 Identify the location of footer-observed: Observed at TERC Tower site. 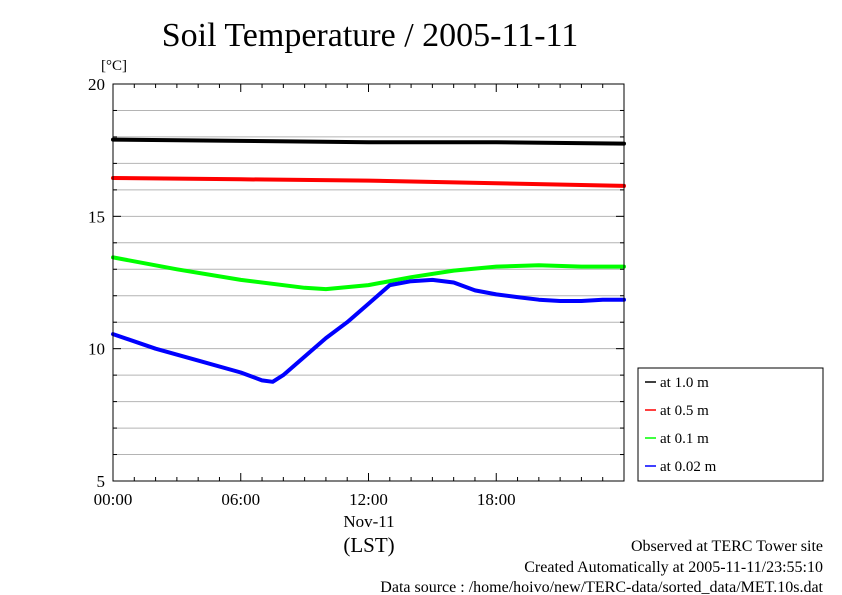
(727, 546).